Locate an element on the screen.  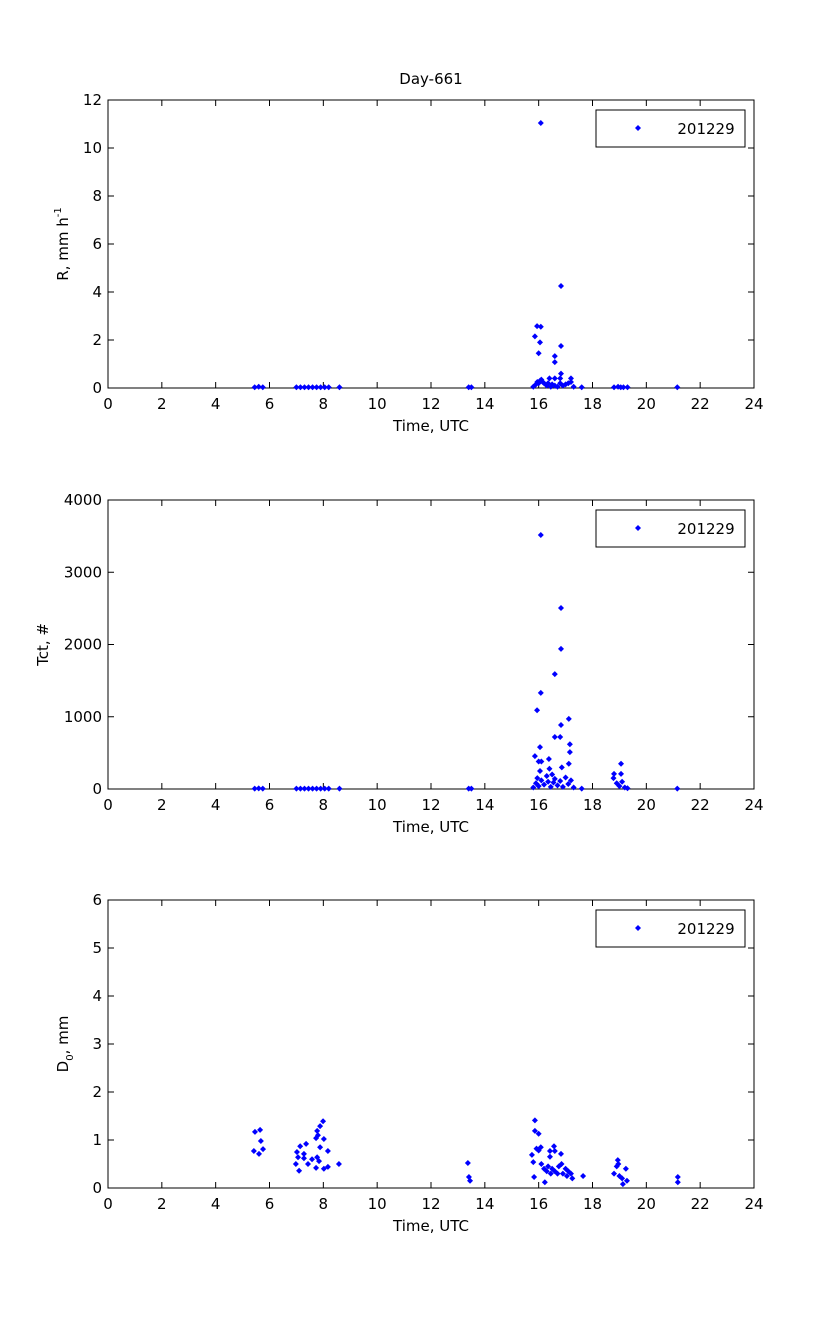
y-tick-label: 12 is located at coordinates (92, 100).